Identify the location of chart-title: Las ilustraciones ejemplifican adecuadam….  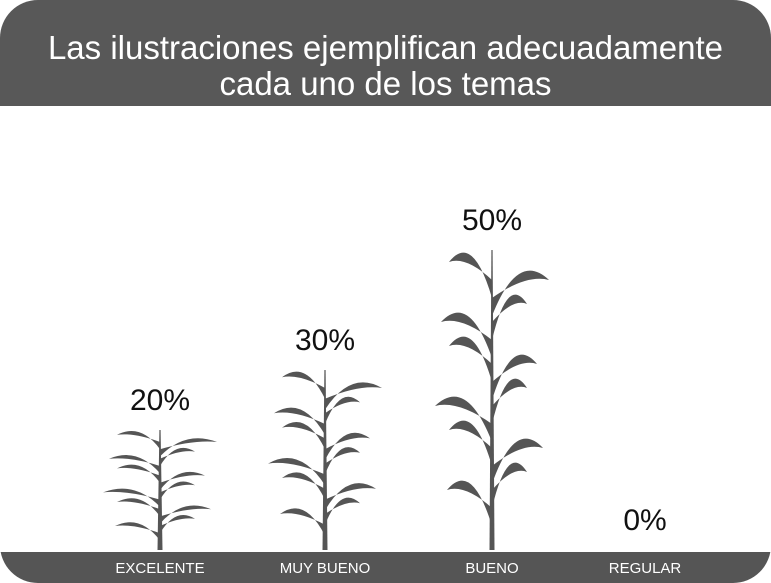
(385, 65).